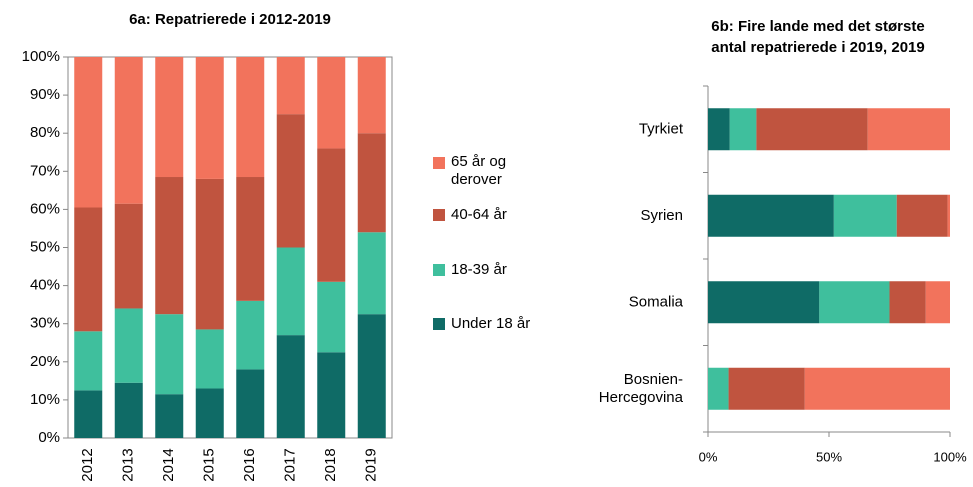 The width and height of the screenshot is (973, 487). I want to click on y-tick-label: 30%, so click(45, 323).